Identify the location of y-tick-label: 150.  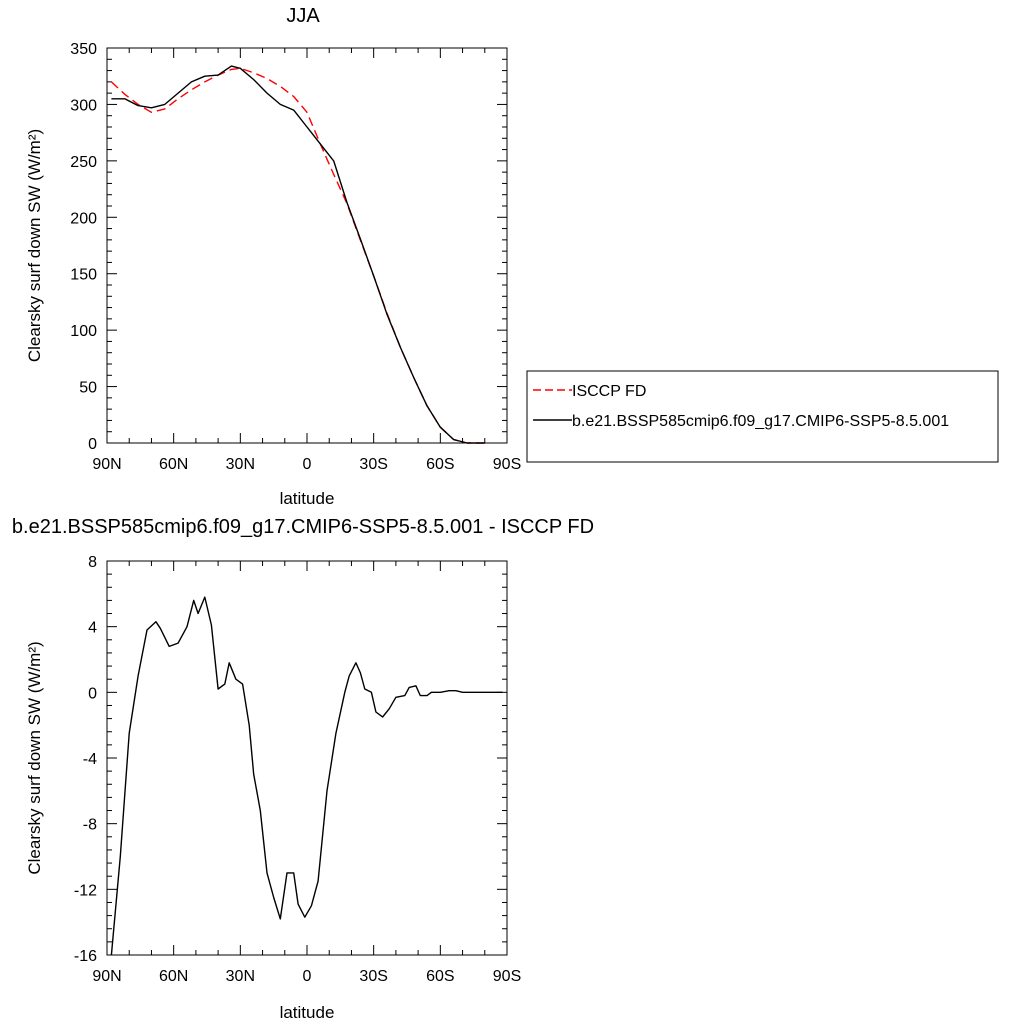
(83, 275).